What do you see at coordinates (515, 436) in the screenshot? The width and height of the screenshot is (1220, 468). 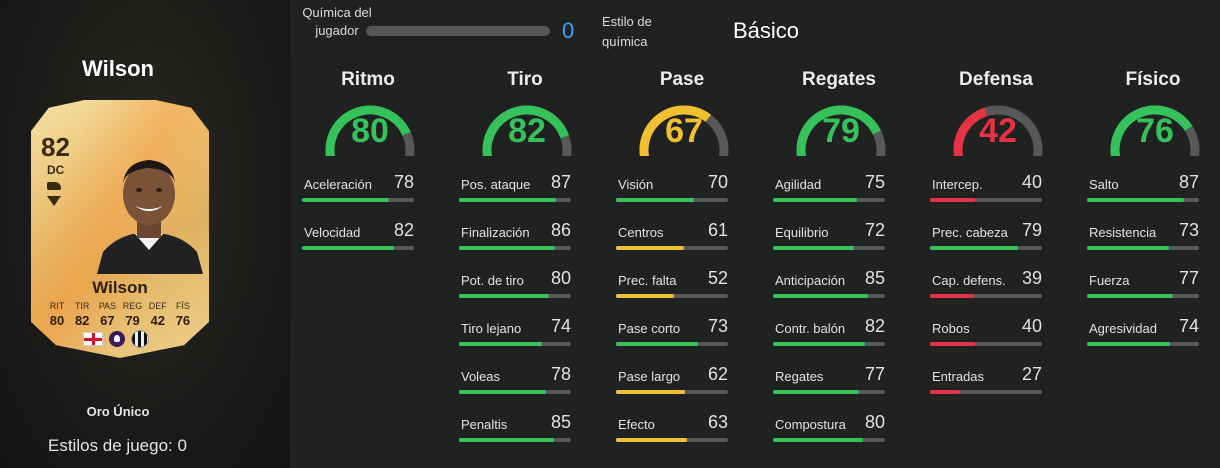 I see `sub-stat-row: Penaltis 85` at bounding box center [515, 436].